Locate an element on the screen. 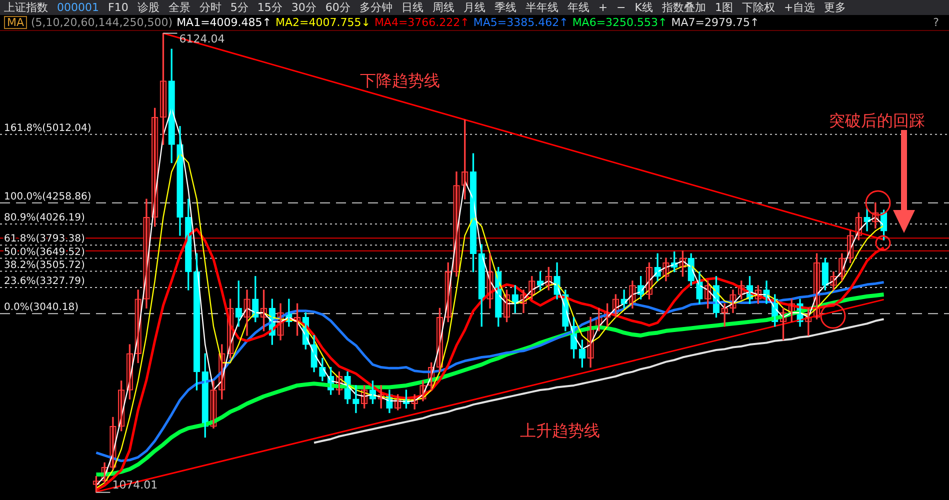  text: 月线 is located at coordinates (474, 7).